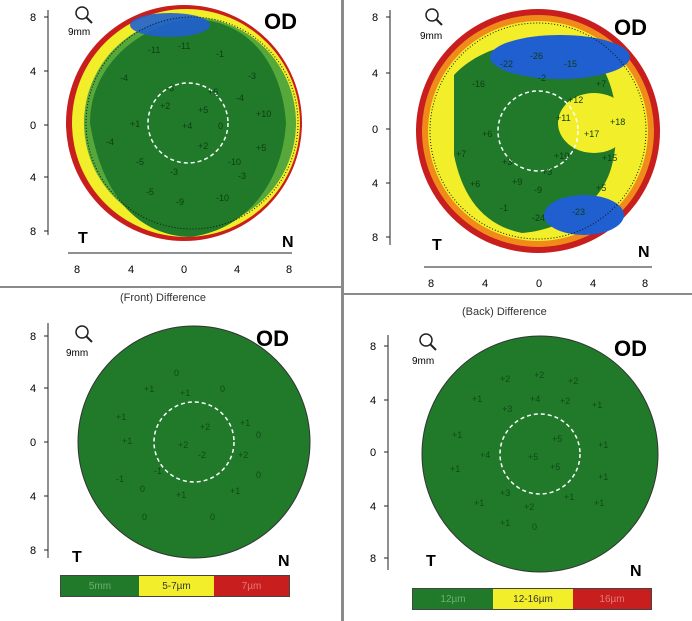  What do you see at coordinates (578, 212) in the screenshot?
I see `map-value: -23` at bounding box center [578, 212].